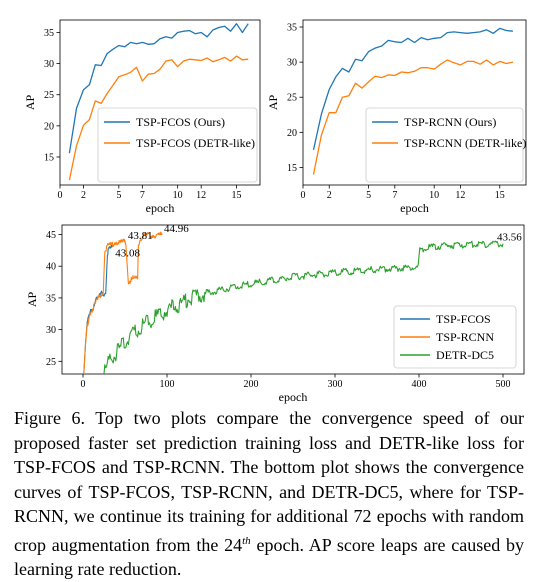 The image size is (536, 582). I want to click on x-tick-label: 200, so click(251, 384).